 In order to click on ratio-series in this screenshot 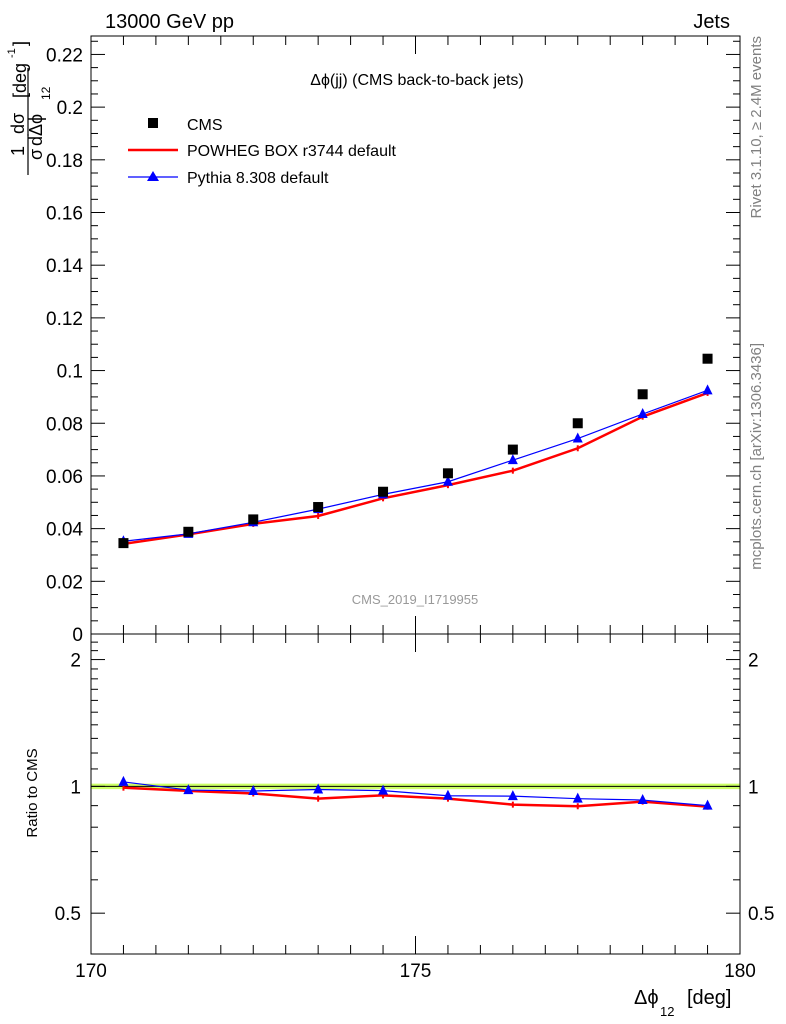, I will do `click(415, 792)`.